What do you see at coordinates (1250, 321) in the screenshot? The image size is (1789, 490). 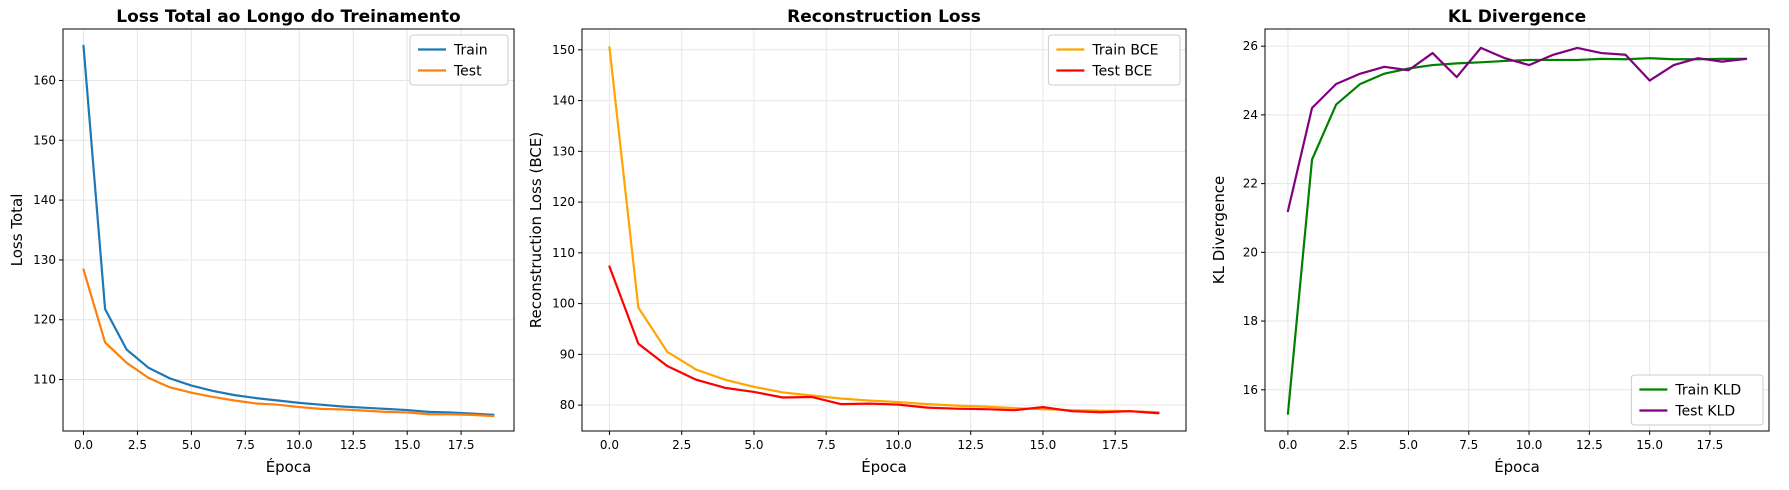 I see `y-tick-label: 18` at bounding box center [1250, 321].